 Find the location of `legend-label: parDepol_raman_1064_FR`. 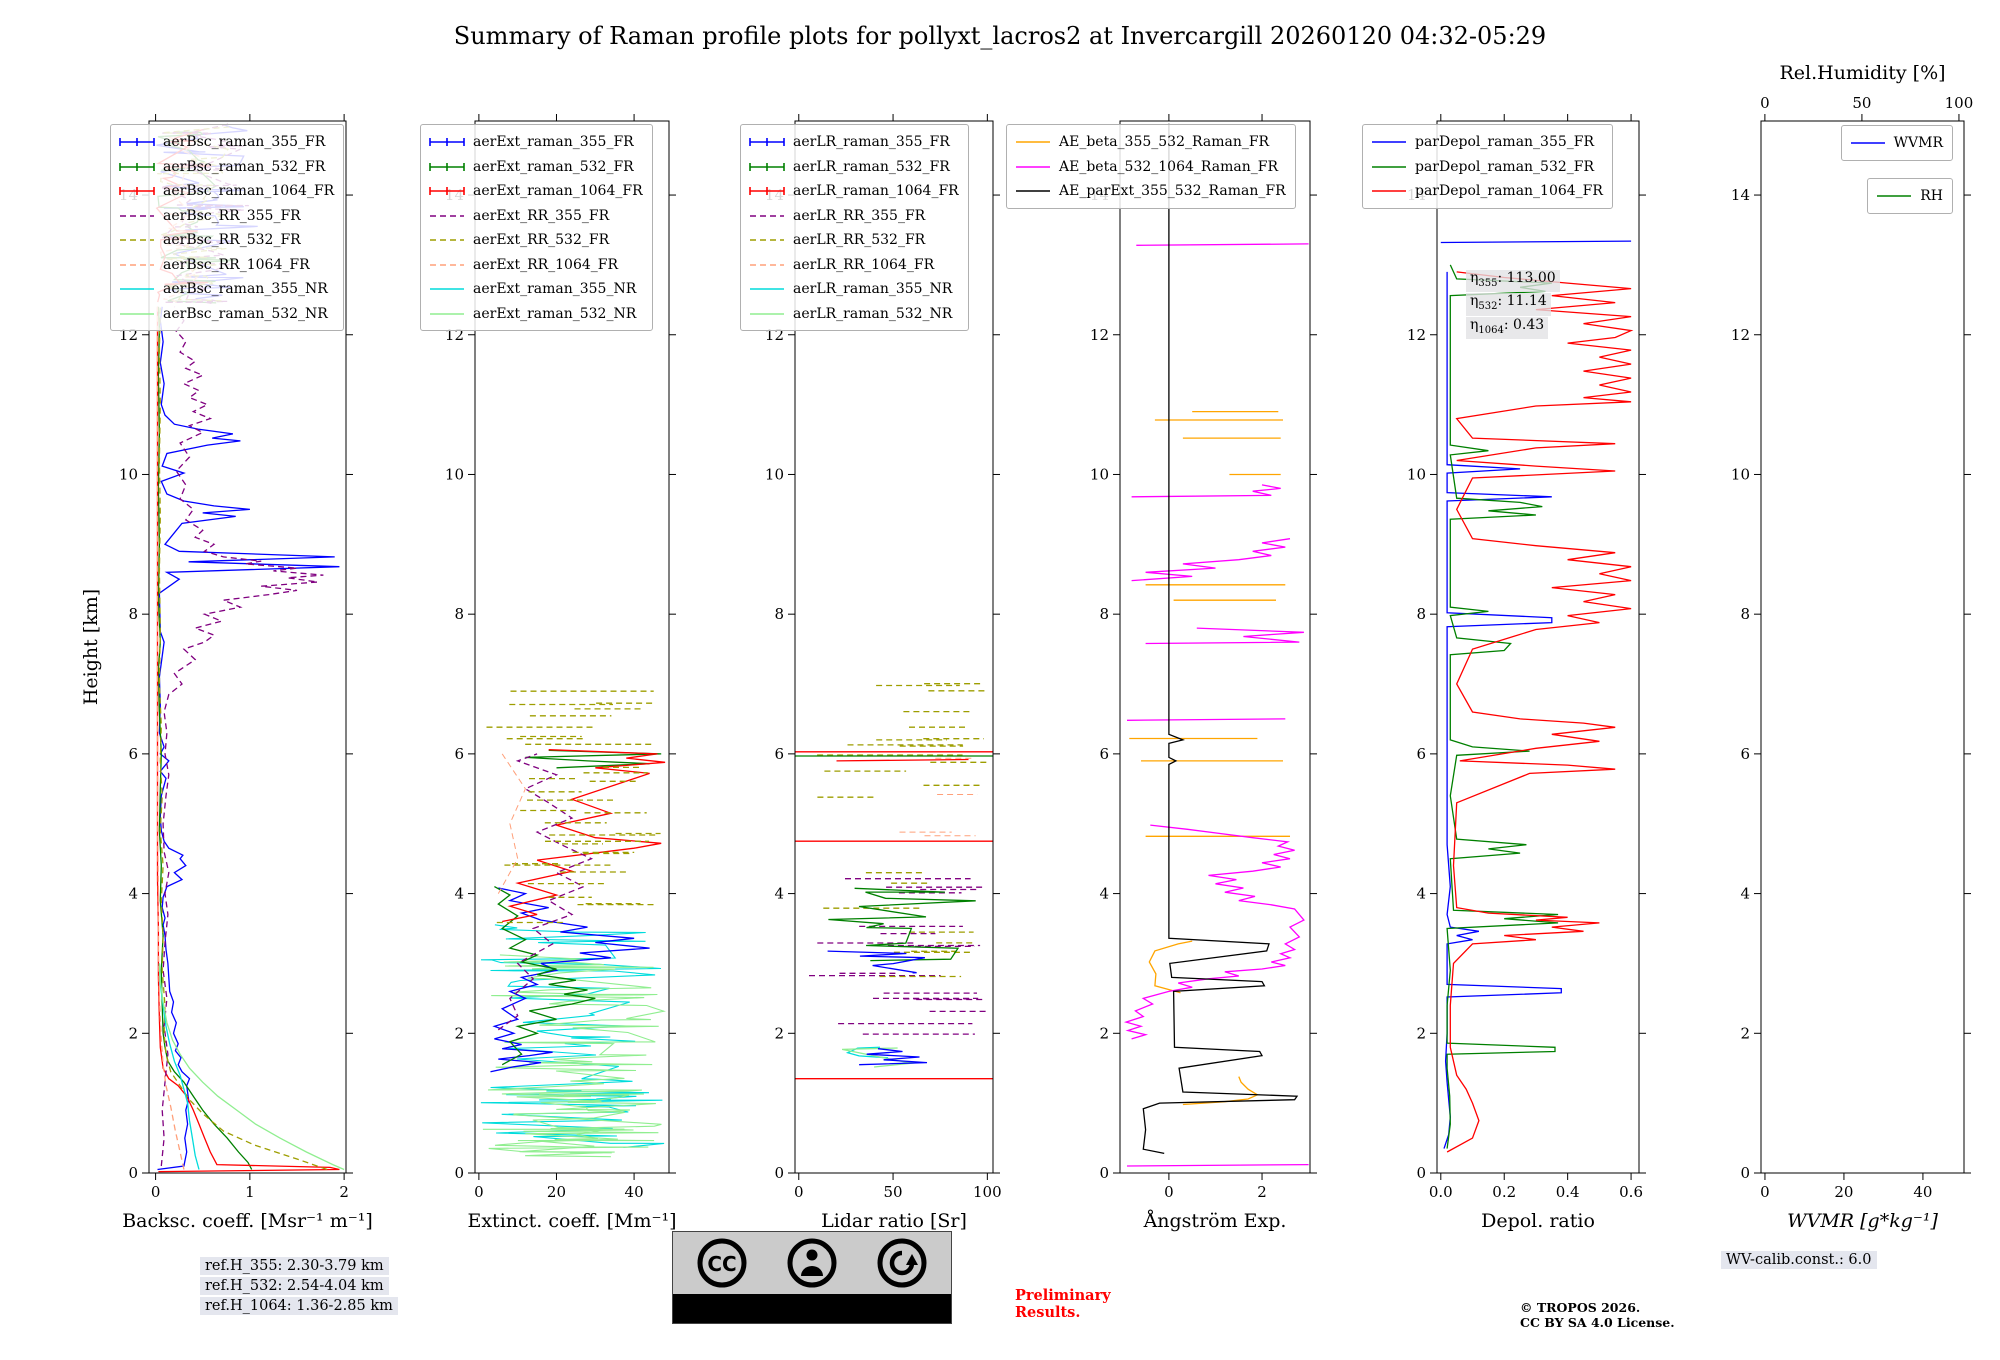

legend-label: parDepol_raman_1064_FR is located at coordinates (1509, 191).